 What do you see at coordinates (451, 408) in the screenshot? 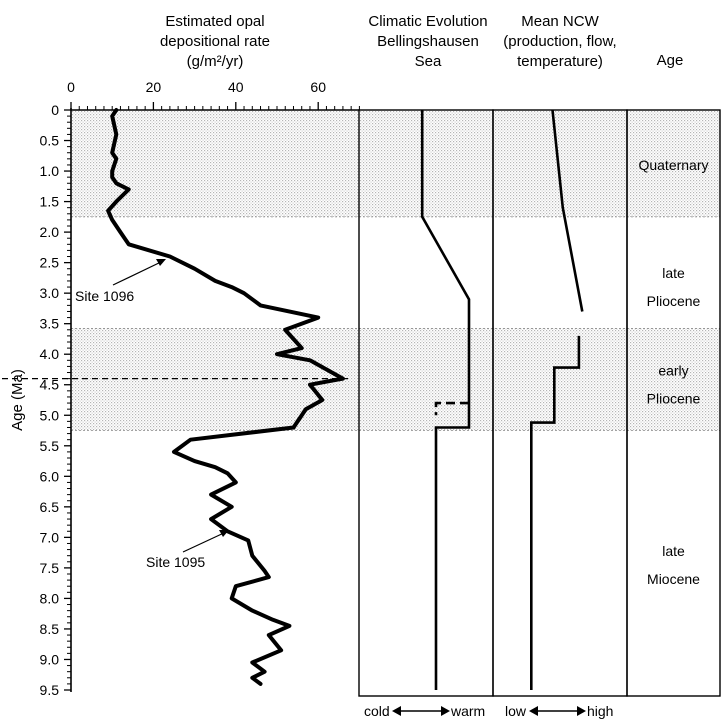
I see `climate-dashed-line` at bounding box center [451, 408].